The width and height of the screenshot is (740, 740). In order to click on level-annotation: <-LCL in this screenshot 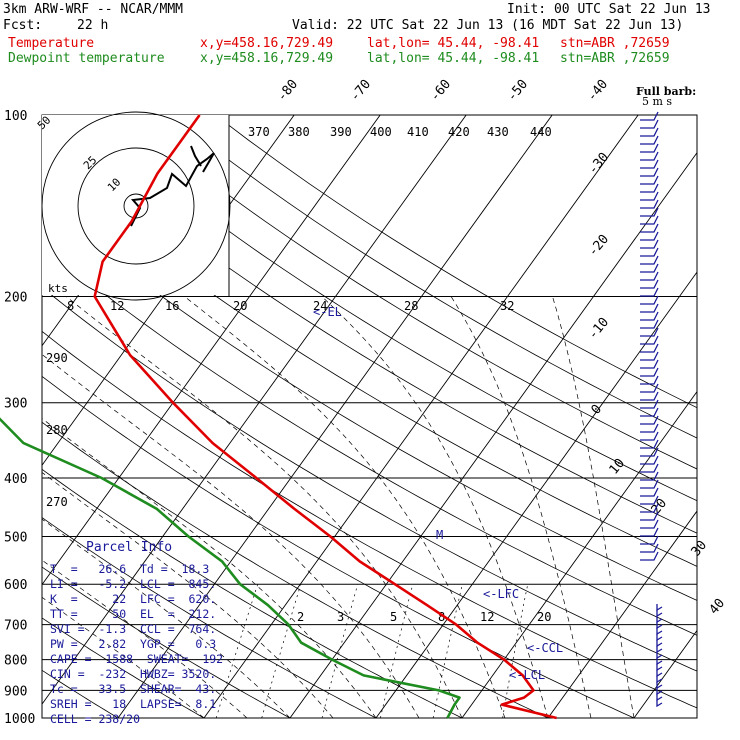, I will do `click(527, 675)`.